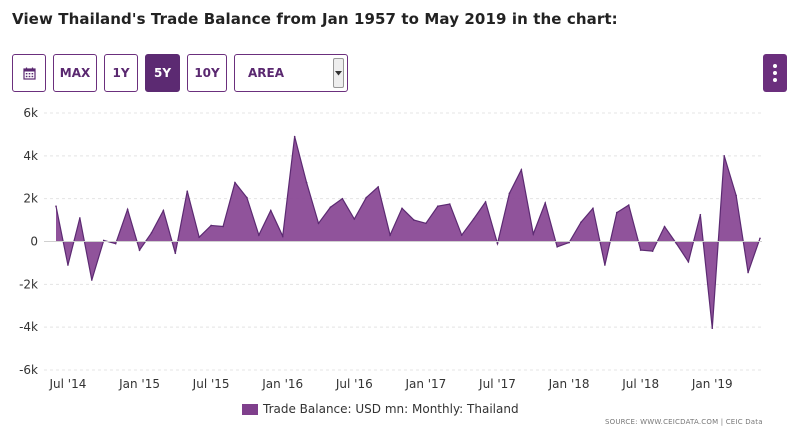 The height and width of the screenshot is (432, 800). I want to click on x-tick-label: Jul '18, so click(640, 384).